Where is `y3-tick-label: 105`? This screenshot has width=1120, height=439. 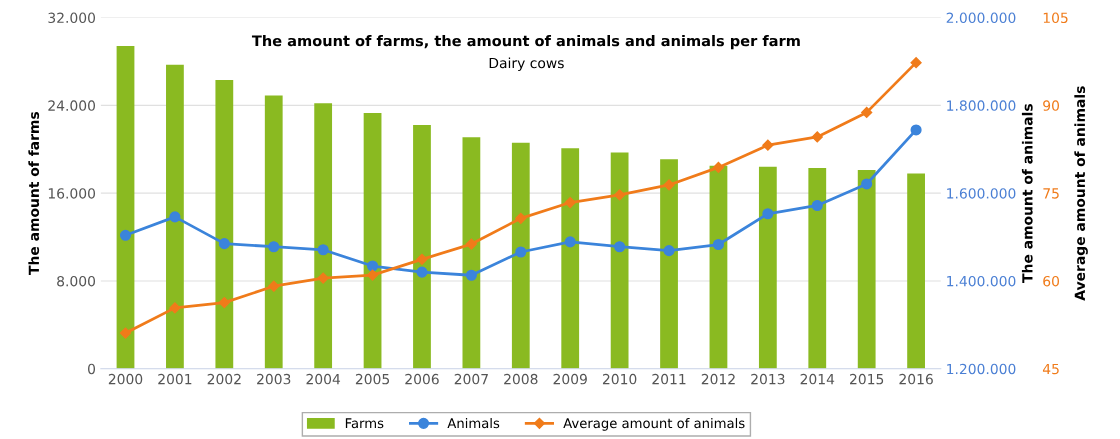
y3-tick-label: 105 is located at coordinates (1055, 18).